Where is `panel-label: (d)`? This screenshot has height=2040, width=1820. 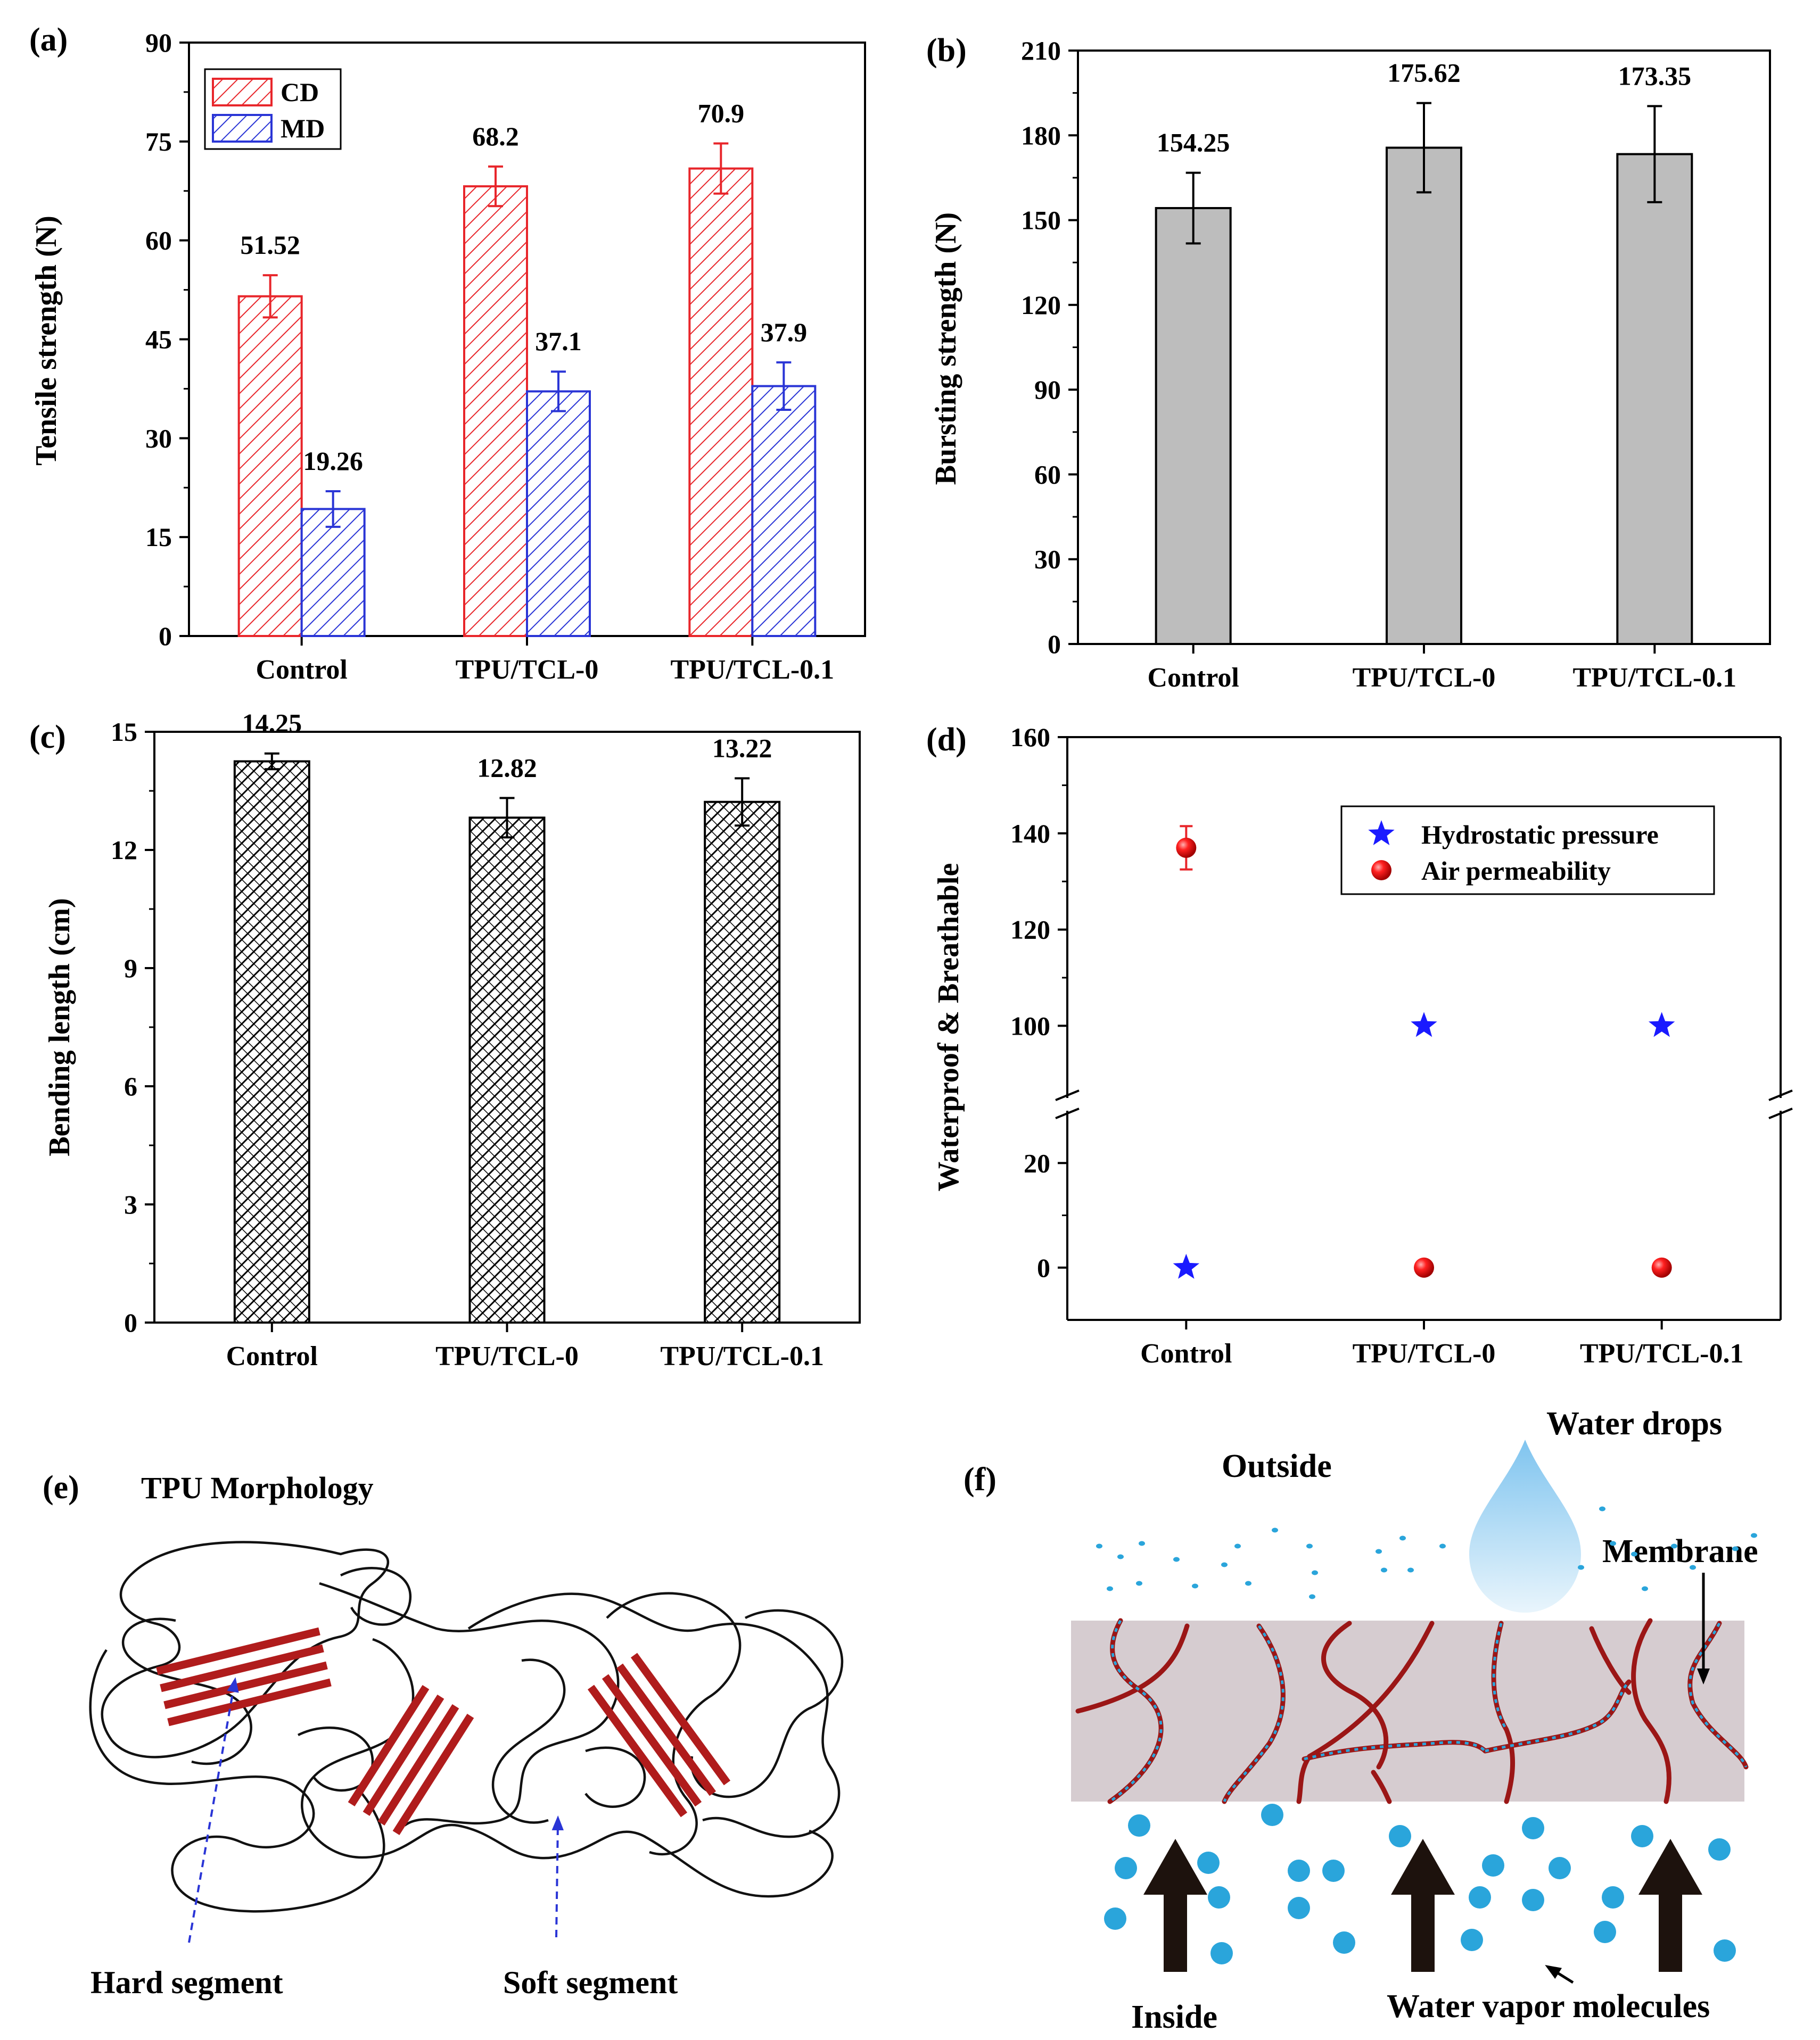
panel-label: (d) is located at coordinates (946, 740).